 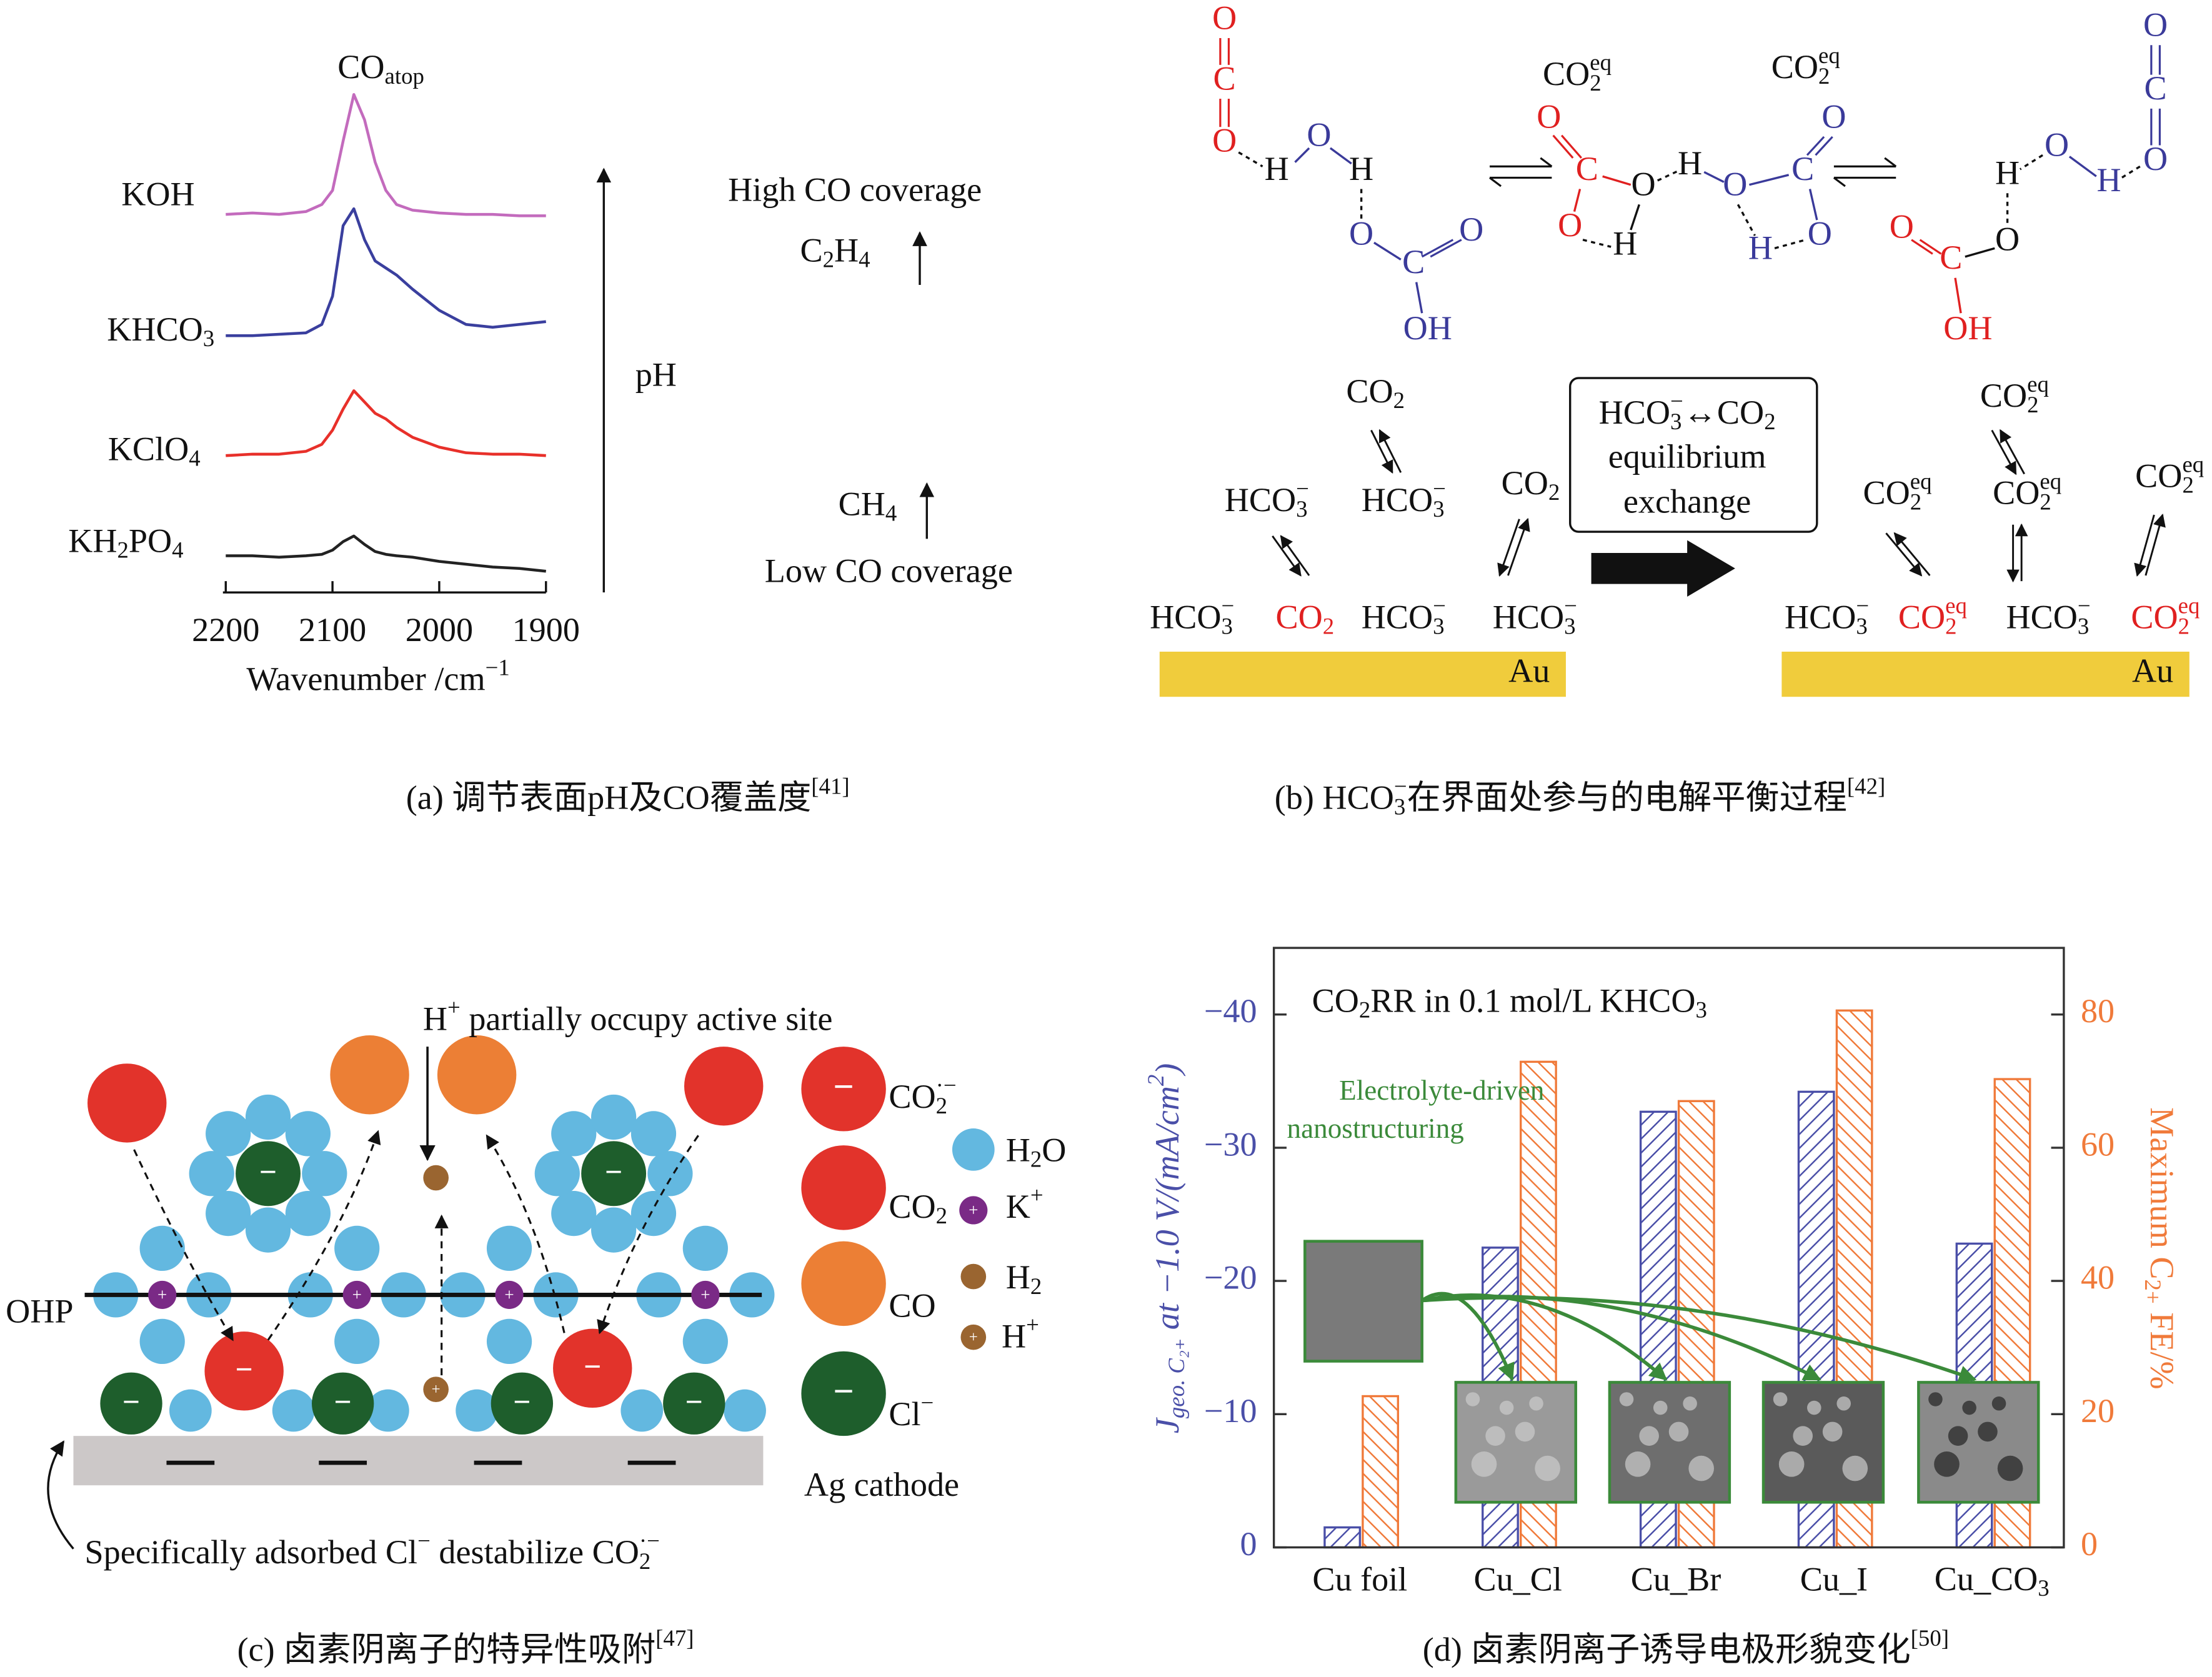 What do you see at coordinates (1985, 674) in the screenshot?
I see `electrode` at bounding box center [1985, 674].